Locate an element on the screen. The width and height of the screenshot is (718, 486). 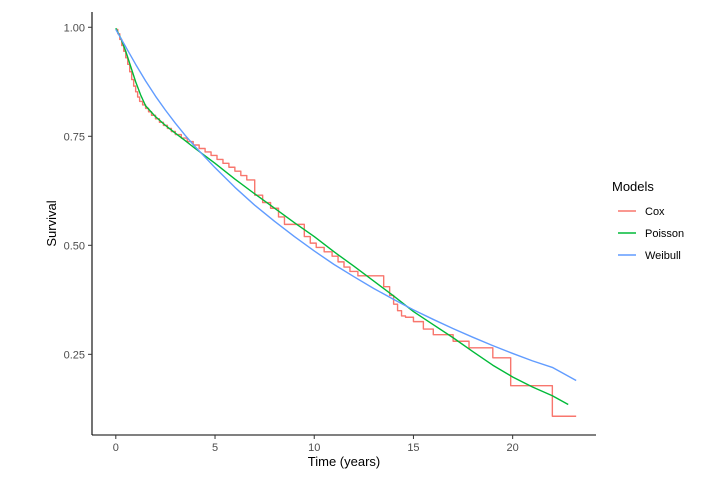
legend-title: Models is located at coordinates (633, 186).